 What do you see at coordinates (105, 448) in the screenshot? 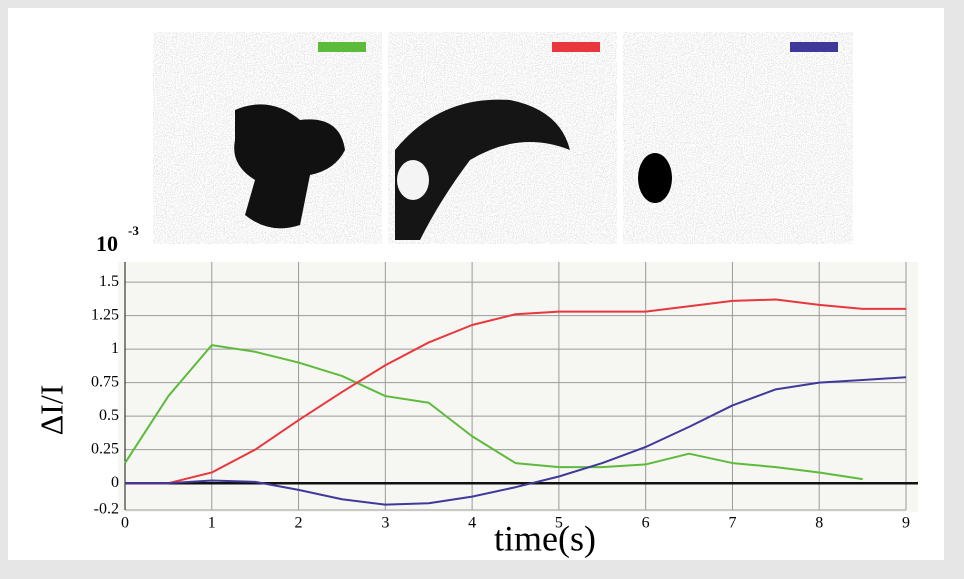
I see `y-tick-label: 0.25` at bounding box center [105, 448].